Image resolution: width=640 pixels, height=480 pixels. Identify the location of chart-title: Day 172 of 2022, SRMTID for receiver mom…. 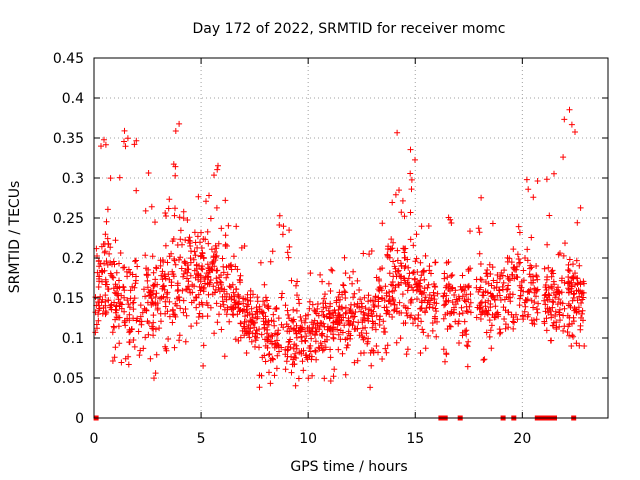
(349, 29).